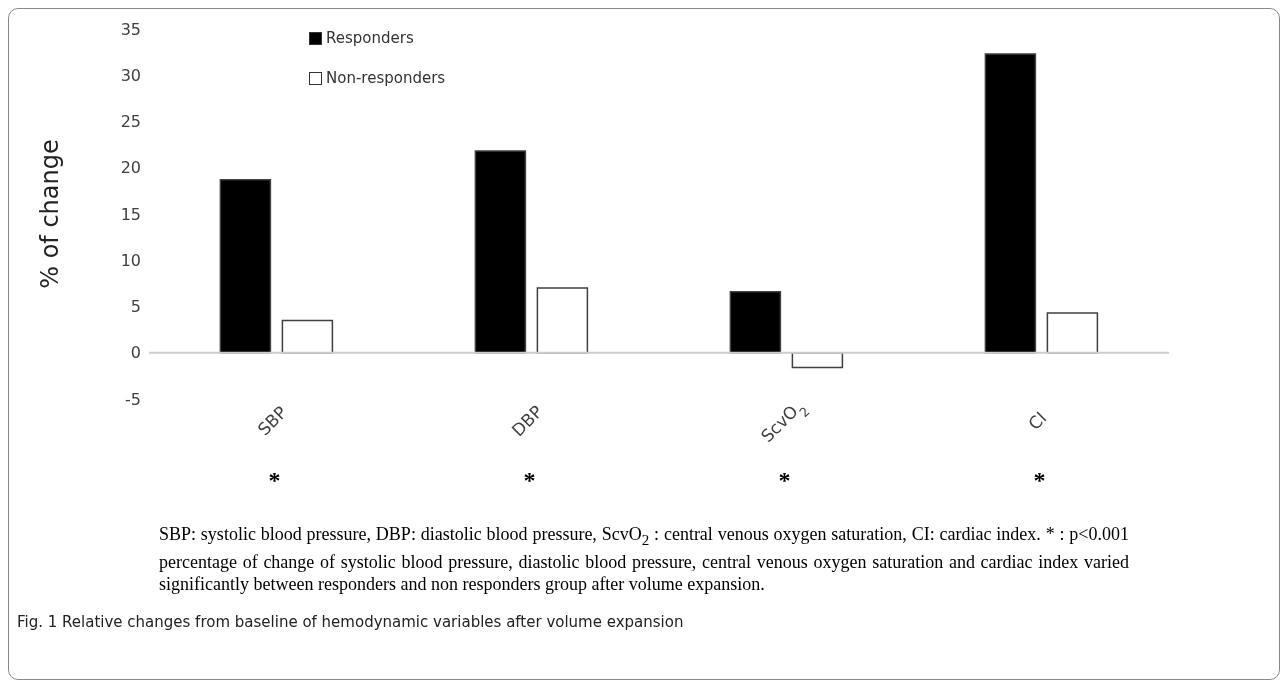 Image resolution: width=1287 pixels, height=687 pixels. Describe the element at coordinates (130, 214) in the screenshot. I see `y-tick-label: 15` at that location.